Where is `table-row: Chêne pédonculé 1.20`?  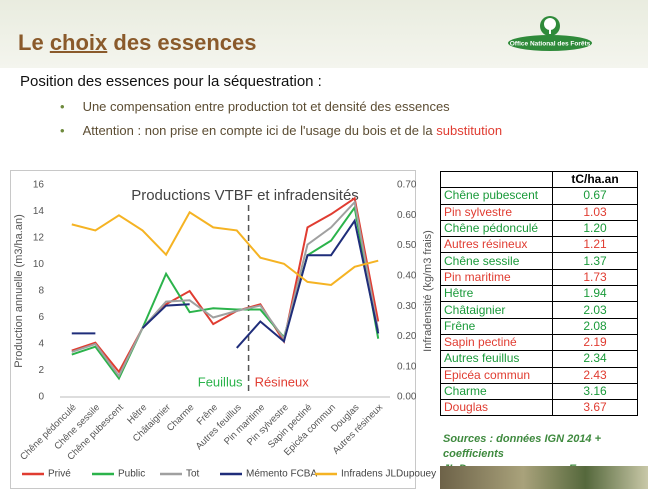
table-row: Chêne pédonculé 1.20 is located at coordinates (539, 228).